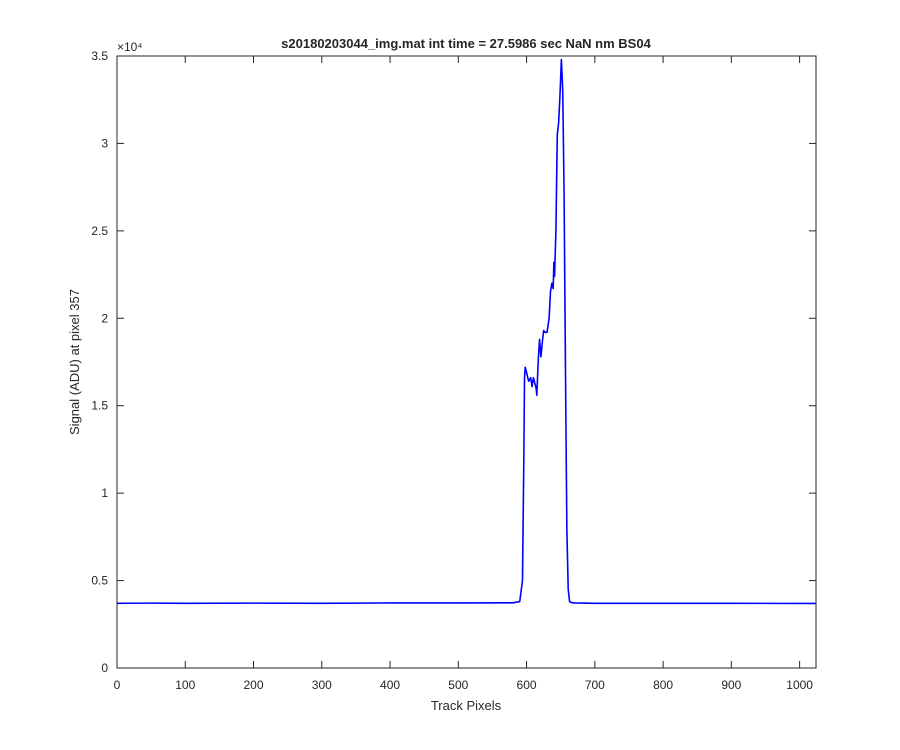 The width and height of the screenshot is (900, 750). Describe the element at coordinates (130, 47) in the screenshot. I see `y-exponent-label: ×10⁴` at that location.